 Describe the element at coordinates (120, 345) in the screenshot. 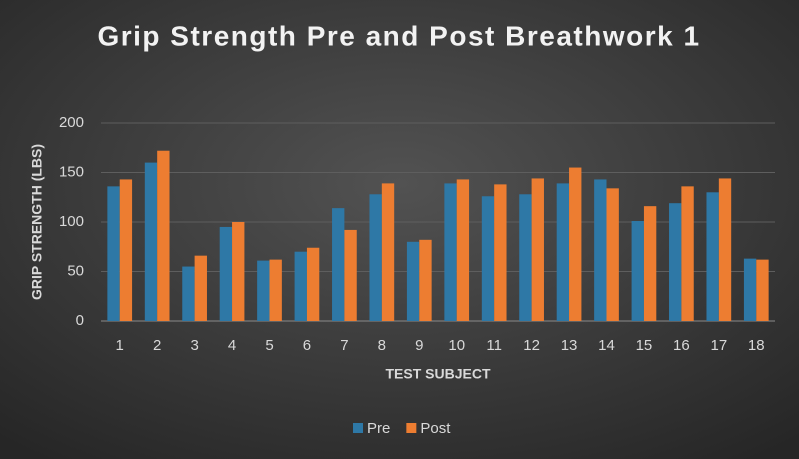

I see `x-tick-label: 1` at that location.